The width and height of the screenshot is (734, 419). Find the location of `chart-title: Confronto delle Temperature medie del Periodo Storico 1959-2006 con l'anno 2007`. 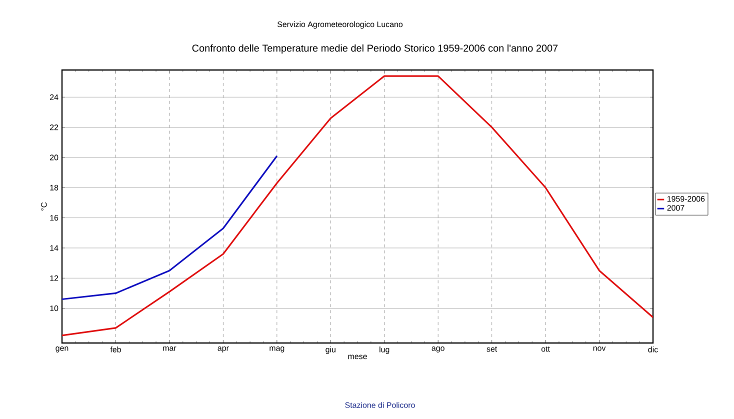

chart-title: Confronto delle Temperature medie del Periodo Storico 1959-2006 con l'anno 2007 is located at coordinates (375, 49).